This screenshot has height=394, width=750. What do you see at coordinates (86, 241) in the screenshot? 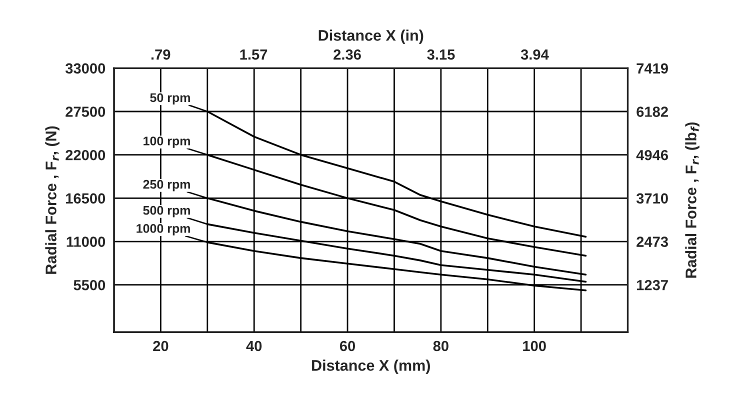
I see `y-tick-label: 11000` at bounding box center [86, 241].